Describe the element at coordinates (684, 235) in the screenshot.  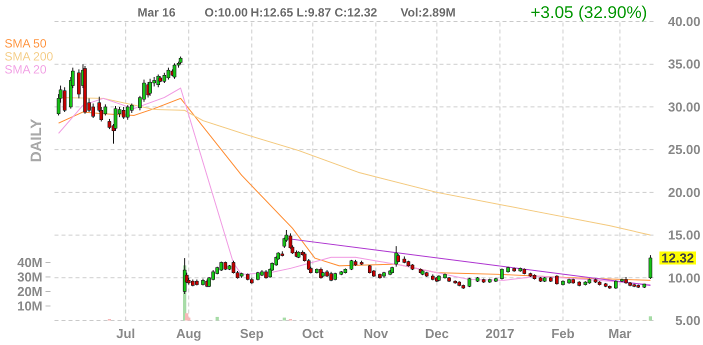
I see `y-tick-label: 15.00` at that location.